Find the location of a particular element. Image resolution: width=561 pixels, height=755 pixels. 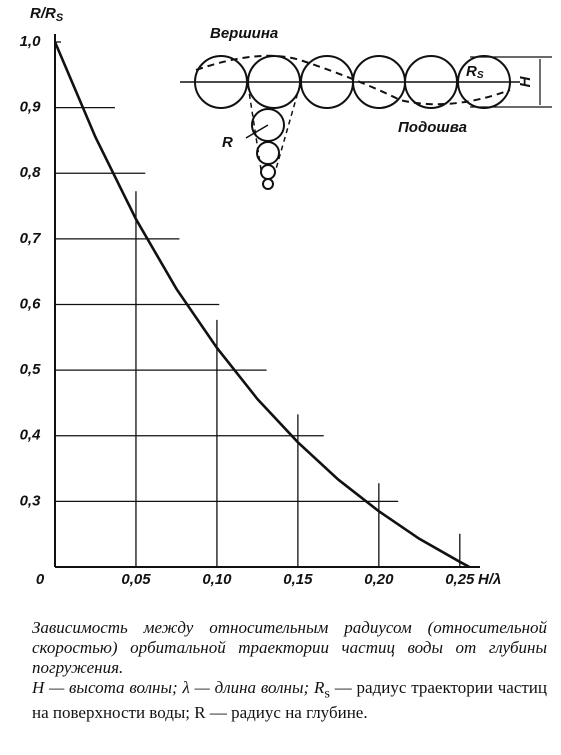

inset-diagram is located at coordinates (366, 122).